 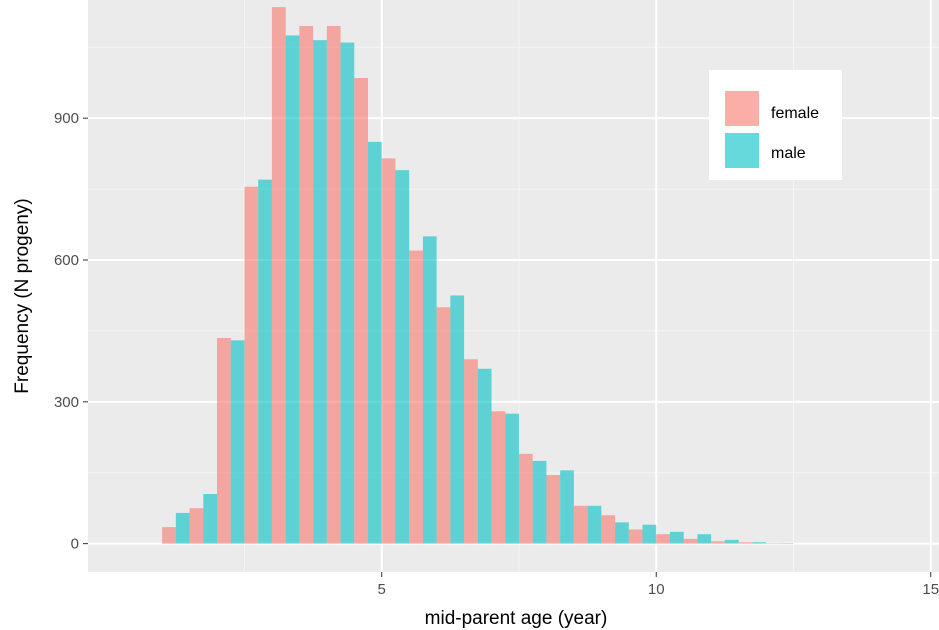 I want to click on legend: female male, so click(x=775, y=125).